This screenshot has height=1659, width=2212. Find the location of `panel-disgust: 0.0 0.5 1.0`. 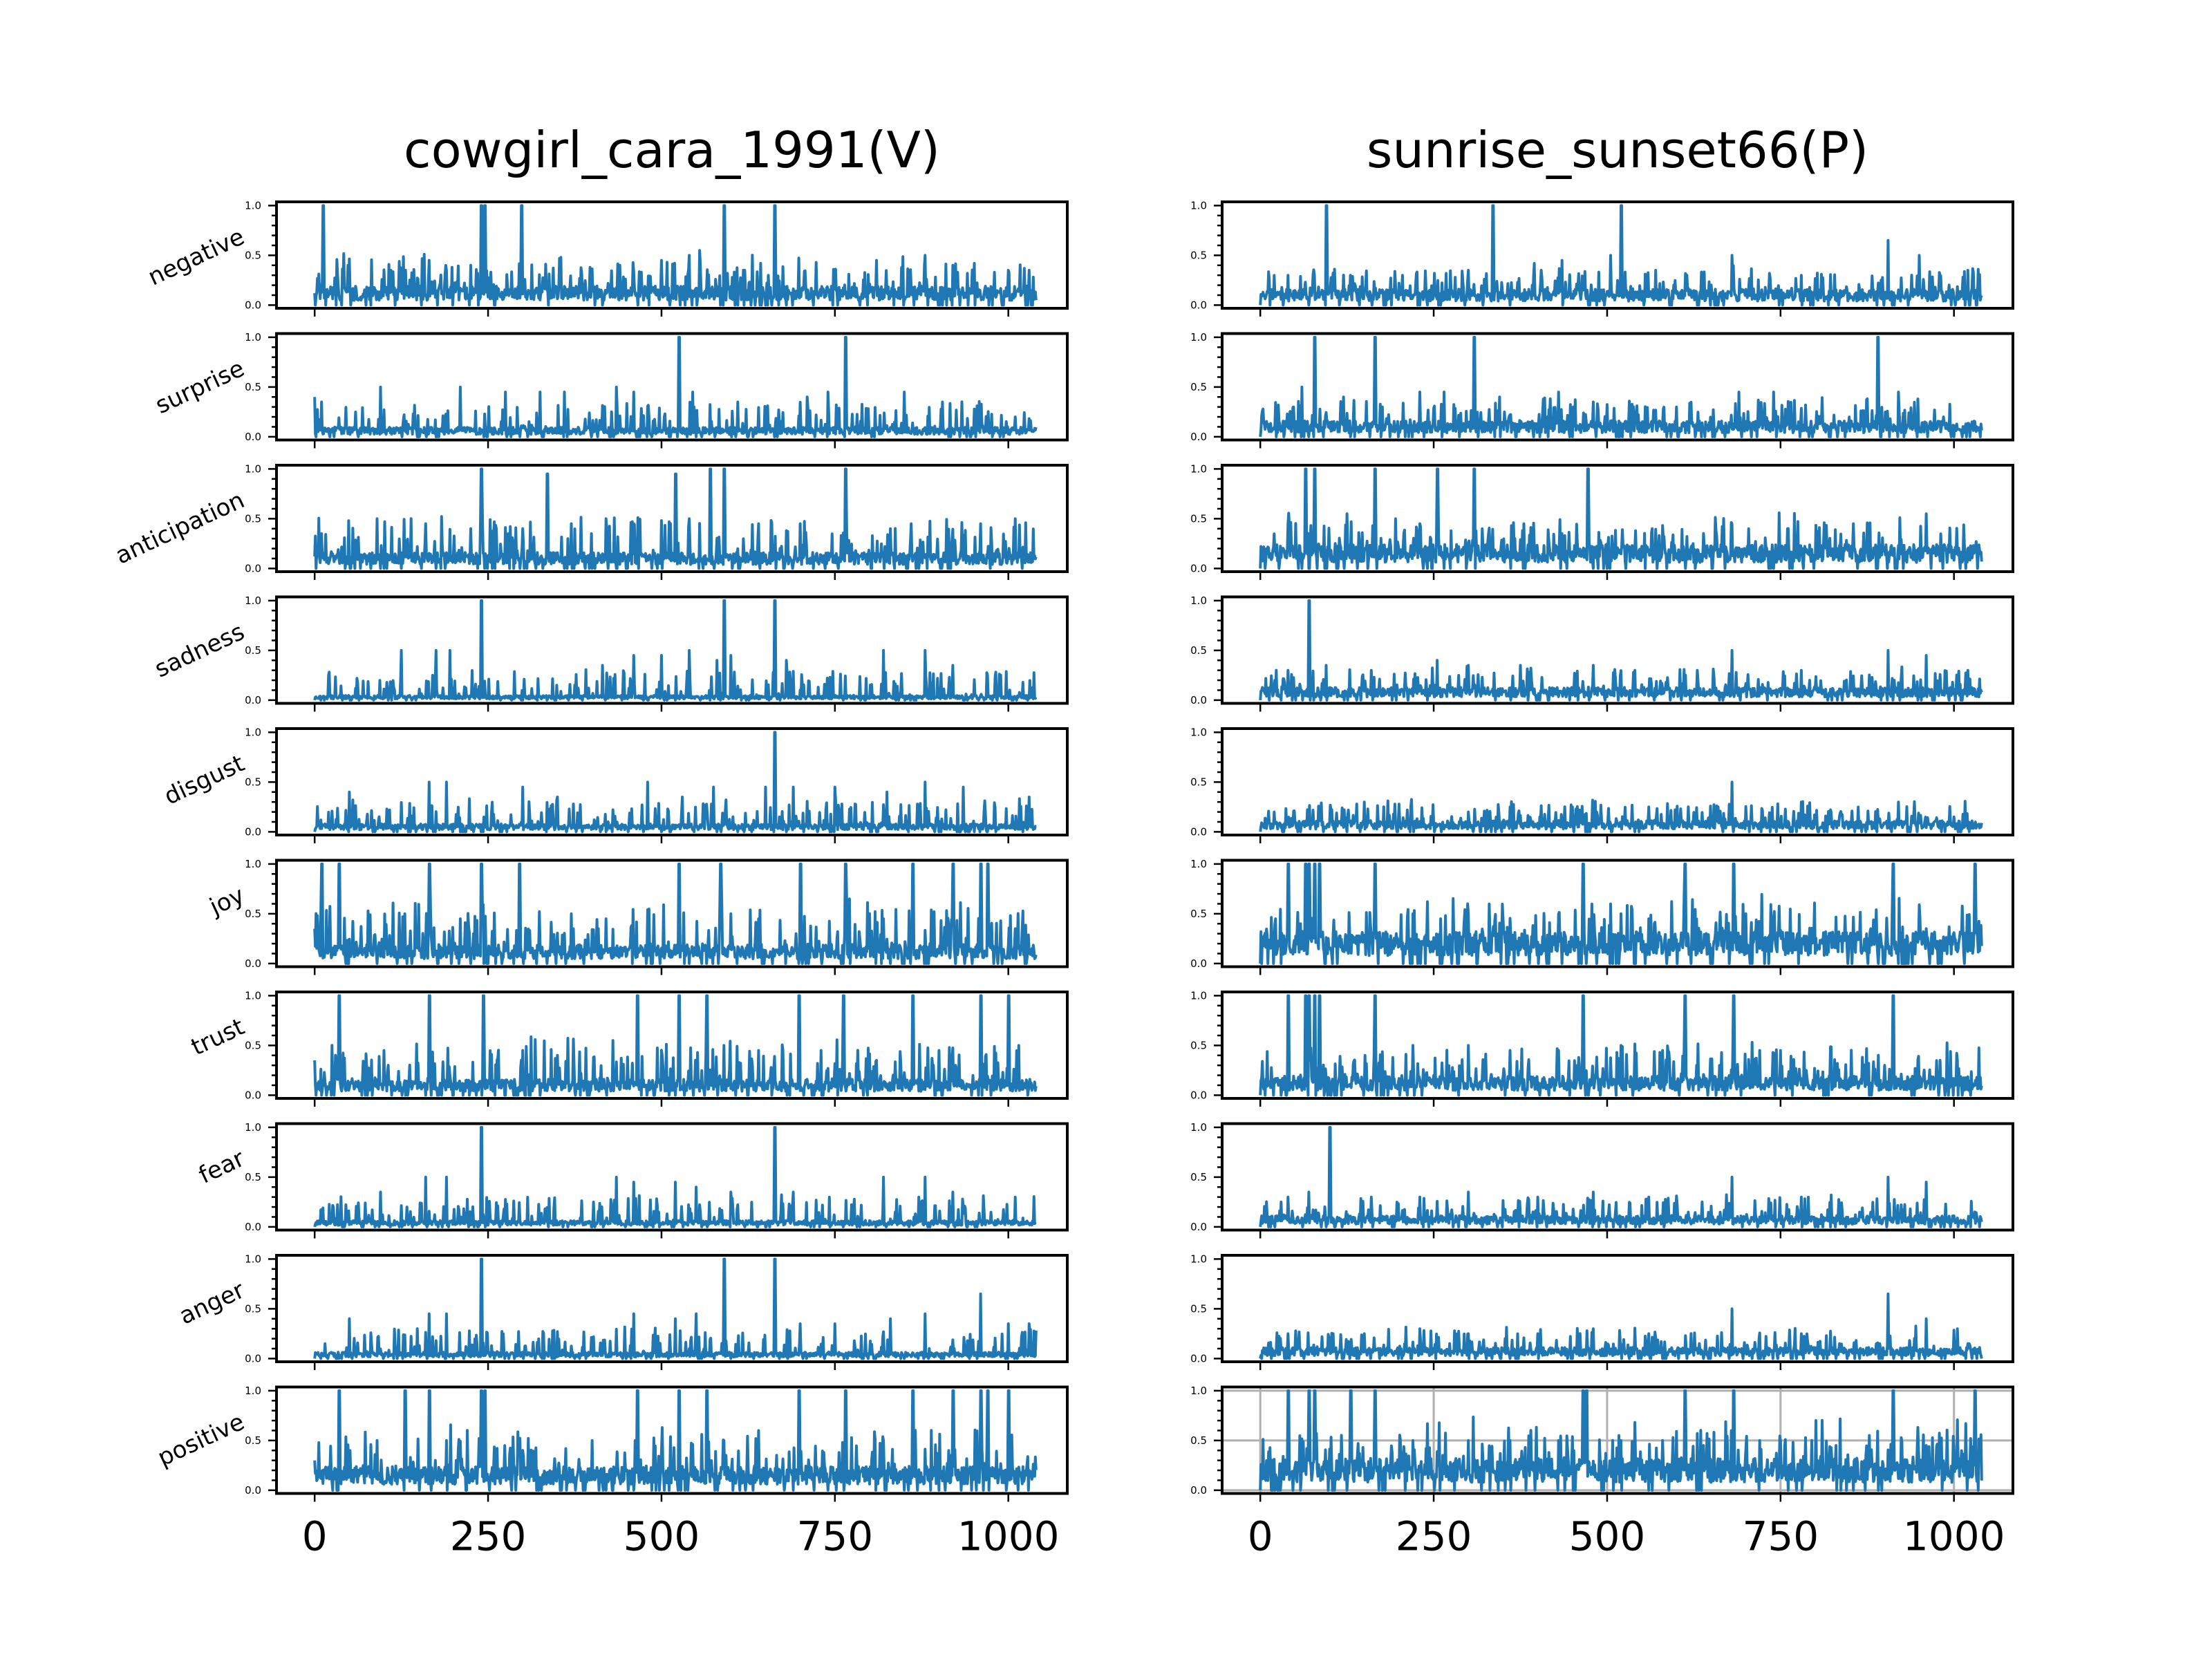

panel-disgust: 0.0 0.5 1.0 is located at coordinates (1602, 784).